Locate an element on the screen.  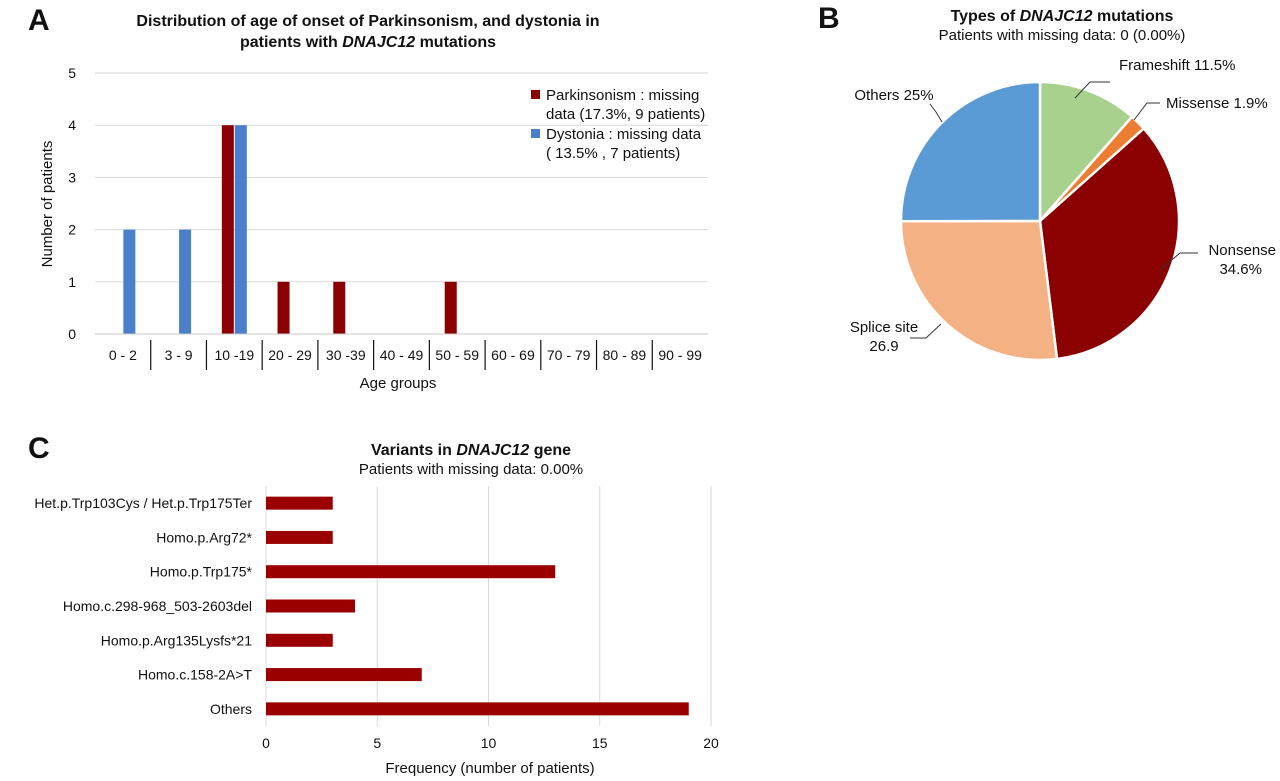
chart-b-title-pre: Types of is located at coordinates (985, 16).